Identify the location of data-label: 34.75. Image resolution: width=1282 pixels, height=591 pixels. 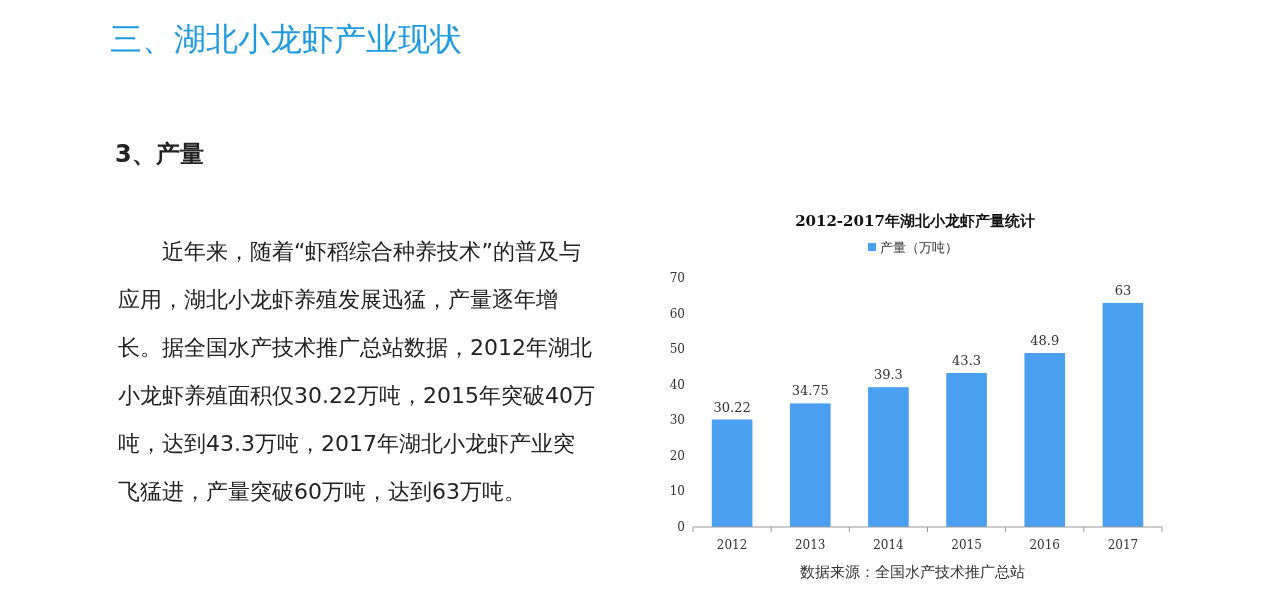
(810, 391).